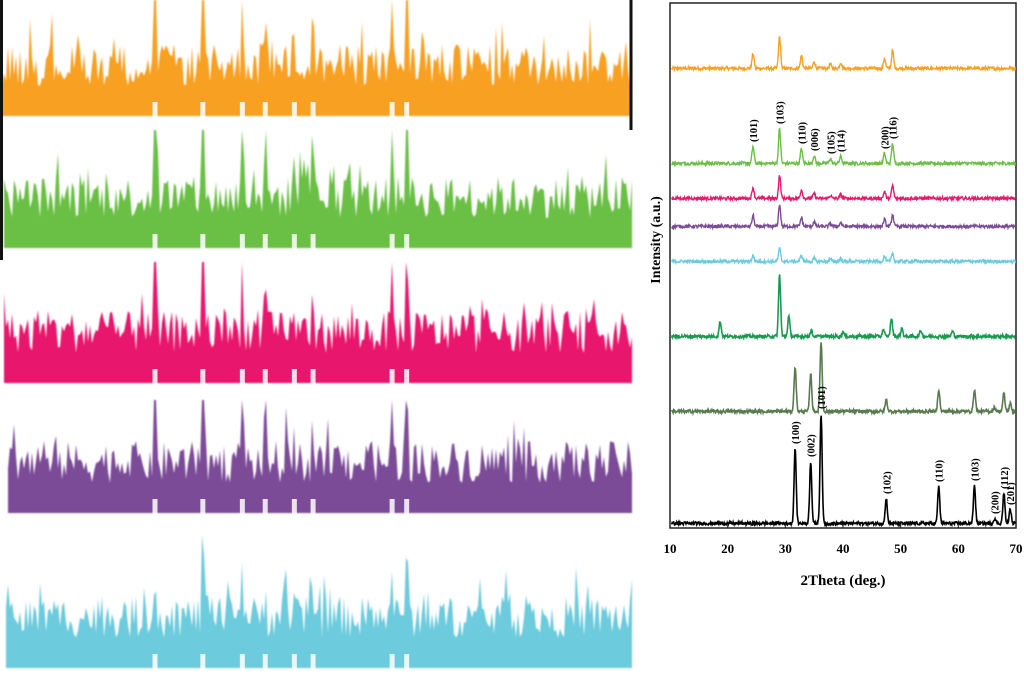  What do you see at coordinates (727, 548) in the screenshot?
I see `x-tick-label: 20` at bounding box center [727, 548].